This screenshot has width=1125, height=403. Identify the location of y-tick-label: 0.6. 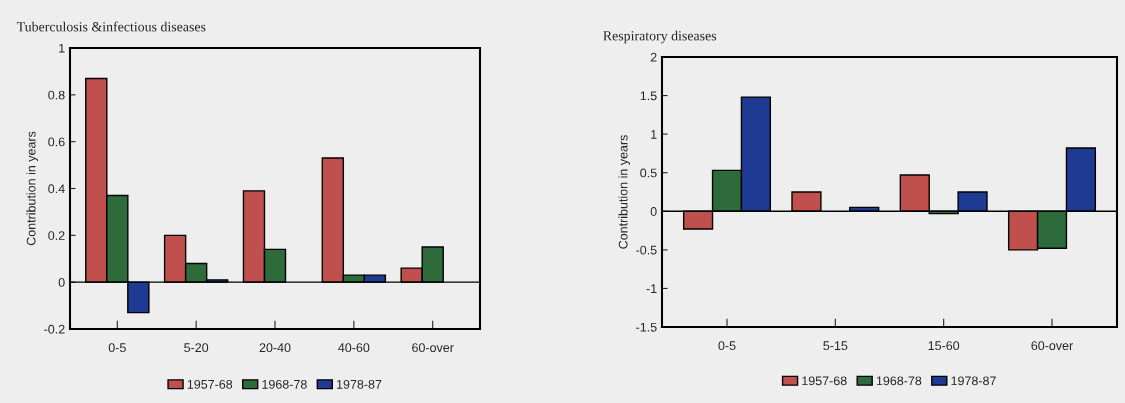
(56, 142).